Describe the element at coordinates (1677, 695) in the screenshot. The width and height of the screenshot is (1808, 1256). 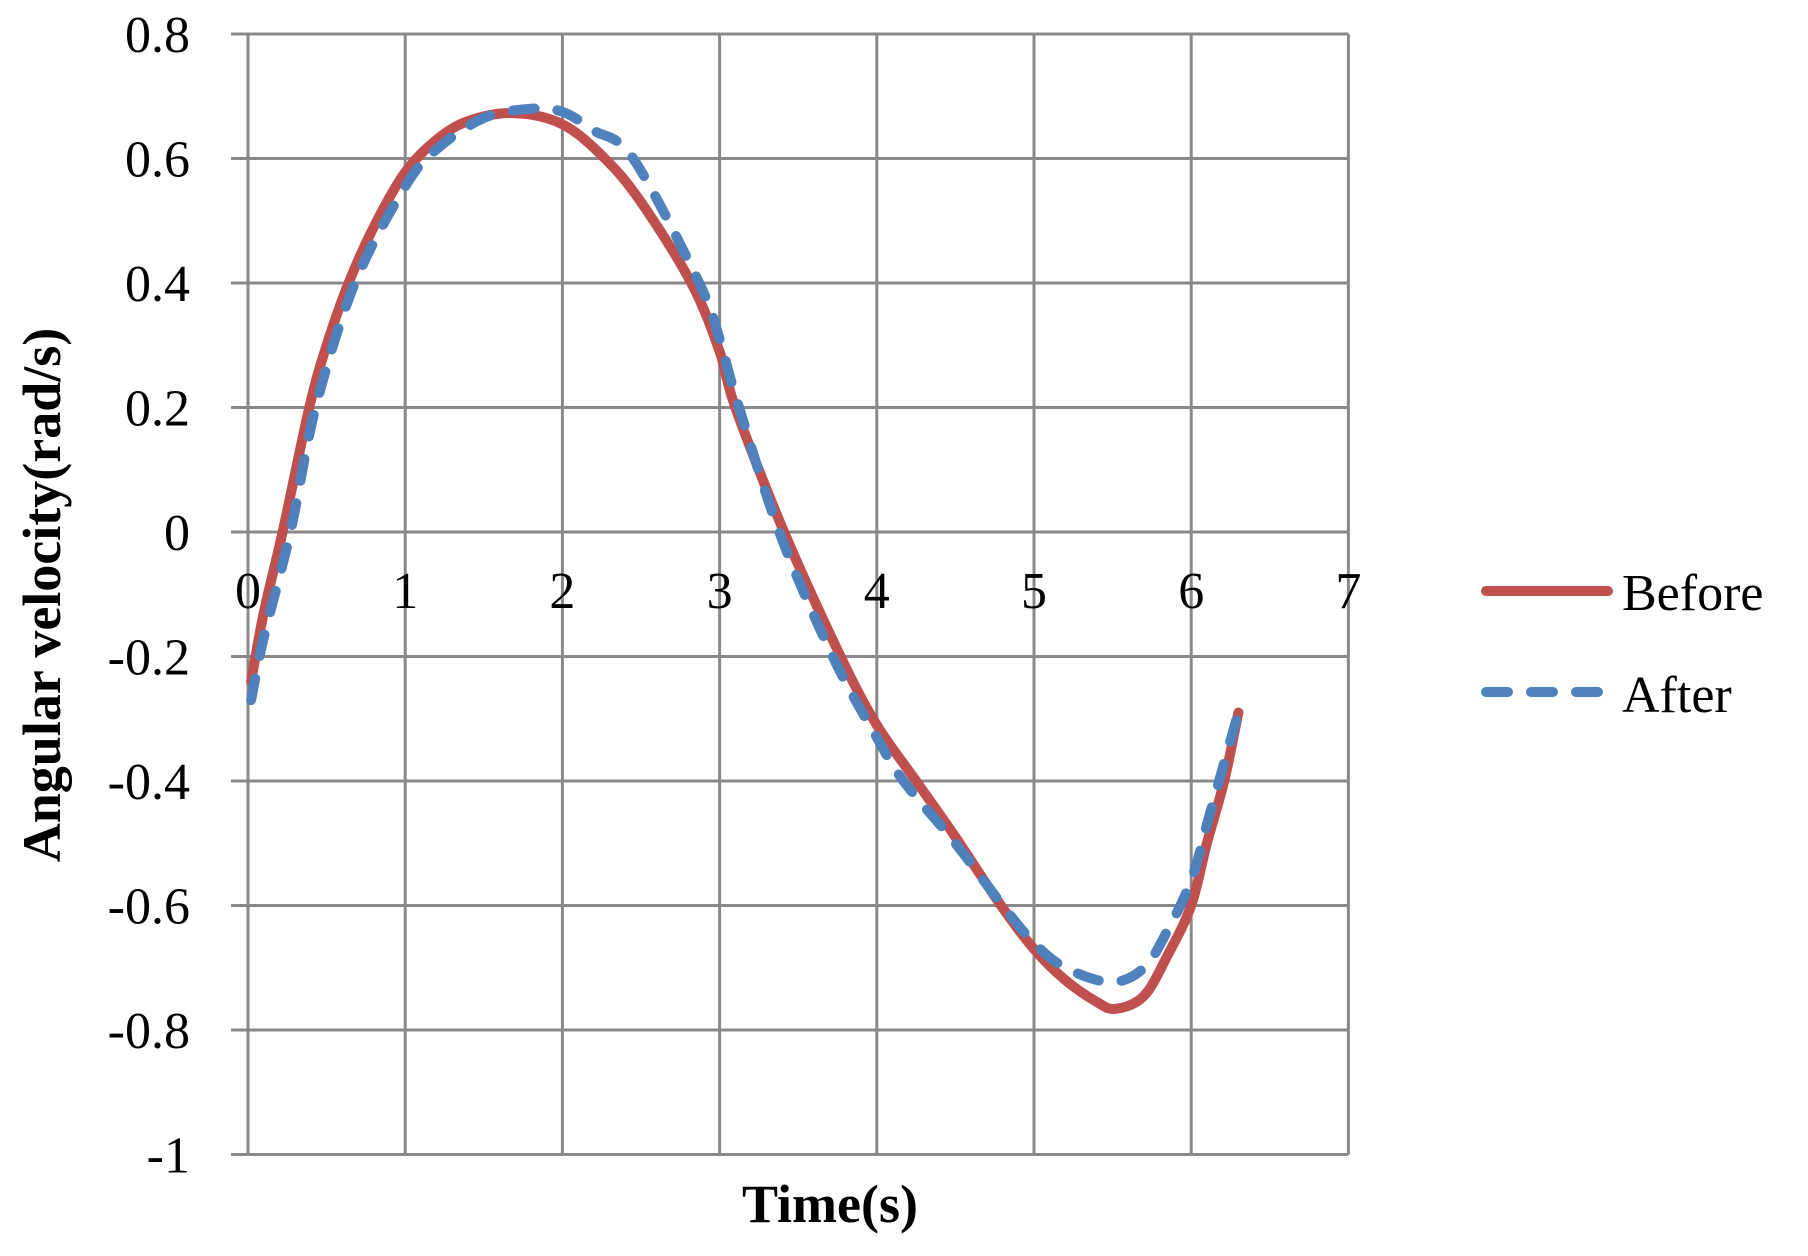
I see `legend-label-after: After` at that location.